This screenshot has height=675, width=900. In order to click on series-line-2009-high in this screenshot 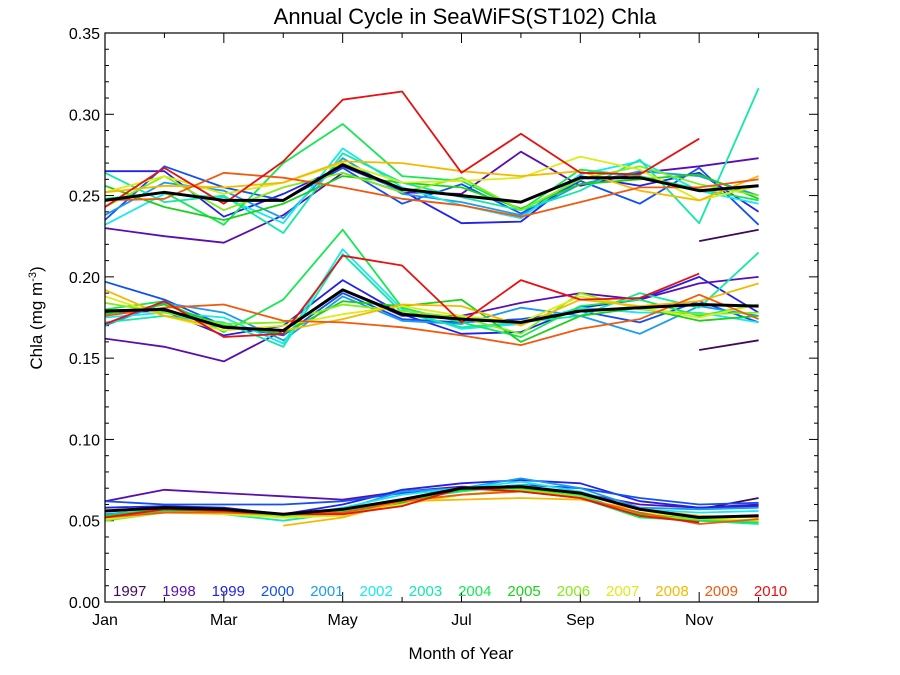, I will do `click(431, 194)`.